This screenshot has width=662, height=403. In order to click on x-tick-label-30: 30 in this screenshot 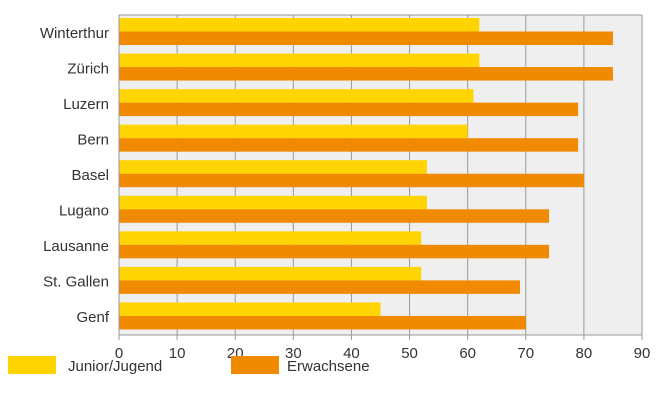, I will do `click(293, 353)`.